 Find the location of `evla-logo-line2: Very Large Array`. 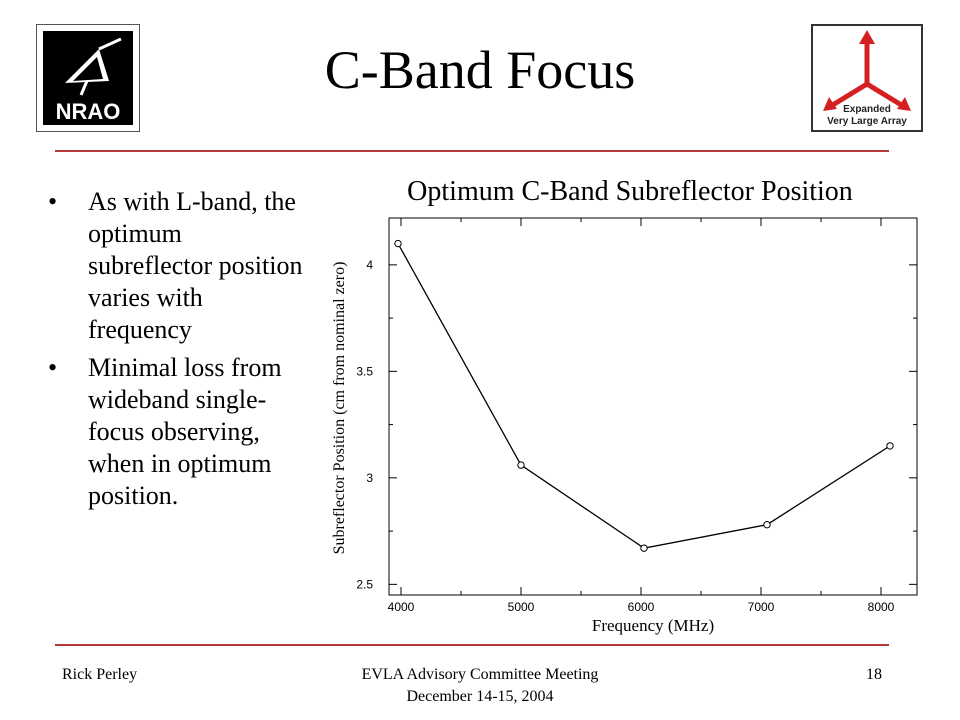

evla-logo-line2: Very Large Array is located at coordinates (867, 121).